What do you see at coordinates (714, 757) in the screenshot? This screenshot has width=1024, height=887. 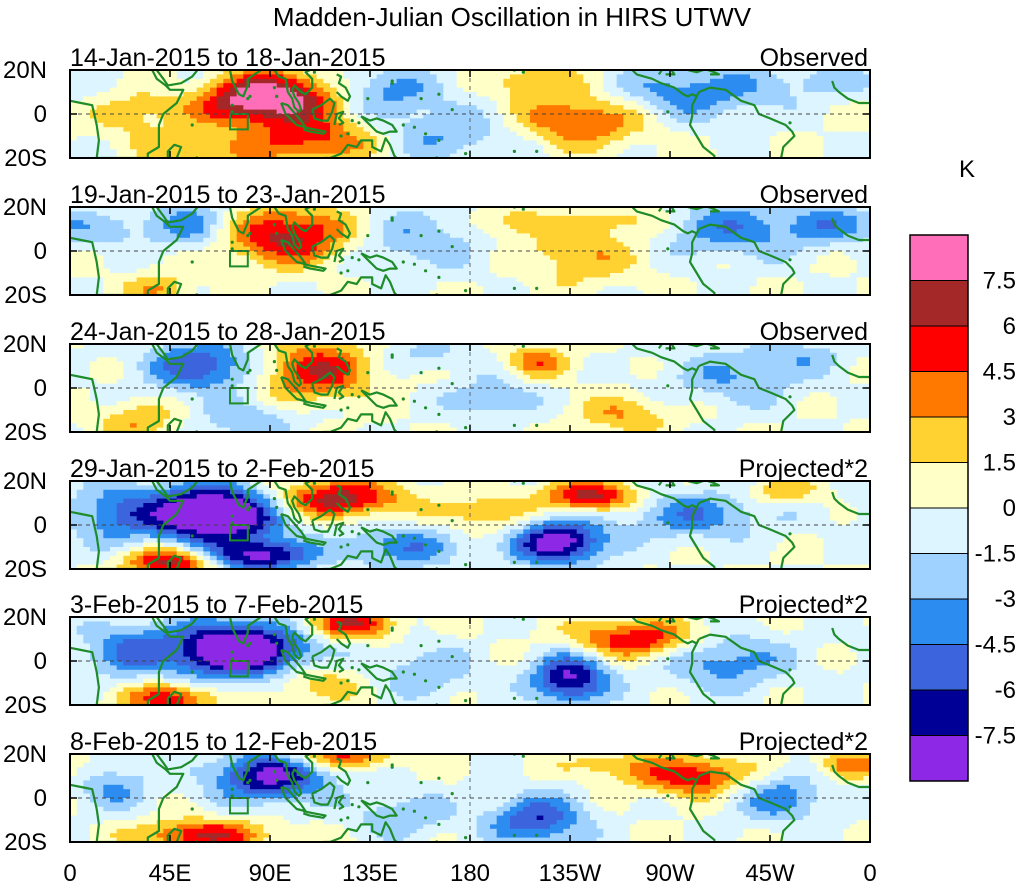 I see `coastline-hispaniola` at bounding box center [714, 757].